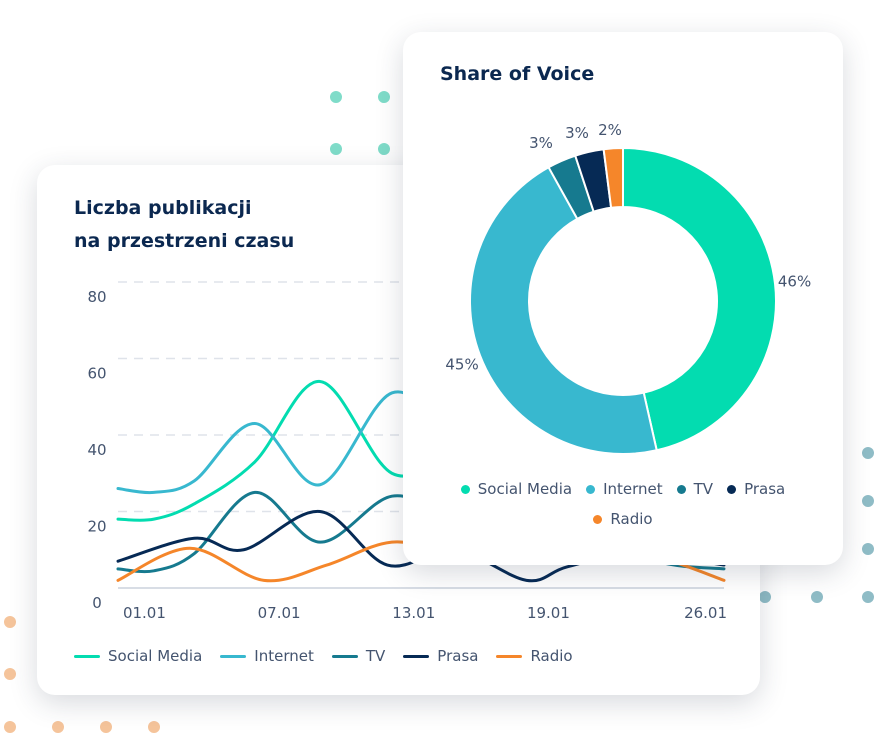 The height and width of the screenshot is (739, 880). What do you see at coordinates (323, 656) in the screenshot?
I see `line-chart-legend: Social Media Internet TV Prasa Radio` at bounding box center [323, 656].